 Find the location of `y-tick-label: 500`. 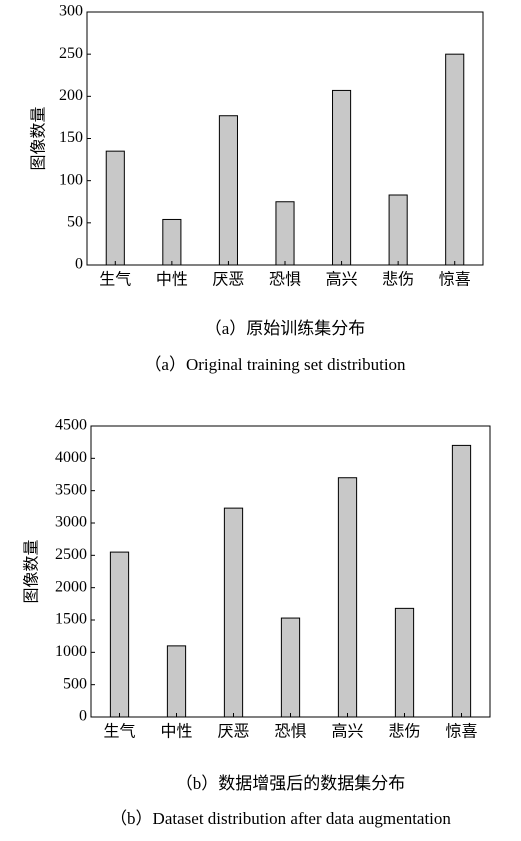

y-tick-label: 500 is located at coordinates (75, 683).